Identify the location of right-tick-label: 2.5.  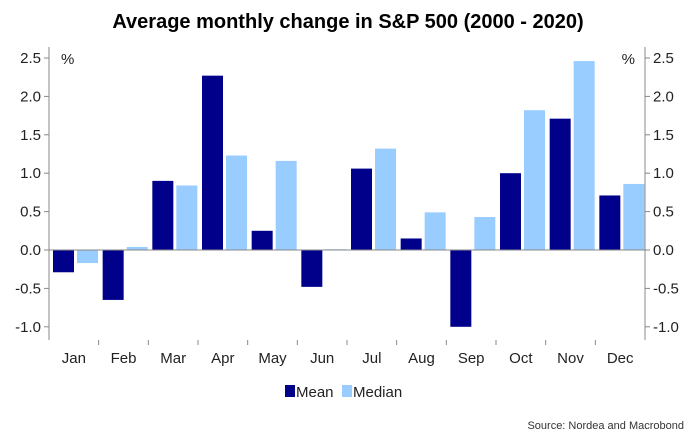
(663, 58).